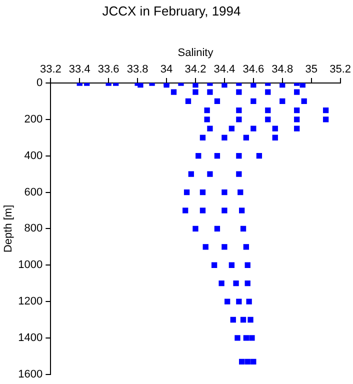  What do you see at coordinates (341, 69) in the screenshot?
I see `x-tick-label: 35.2` at bounding box center [341, 69].